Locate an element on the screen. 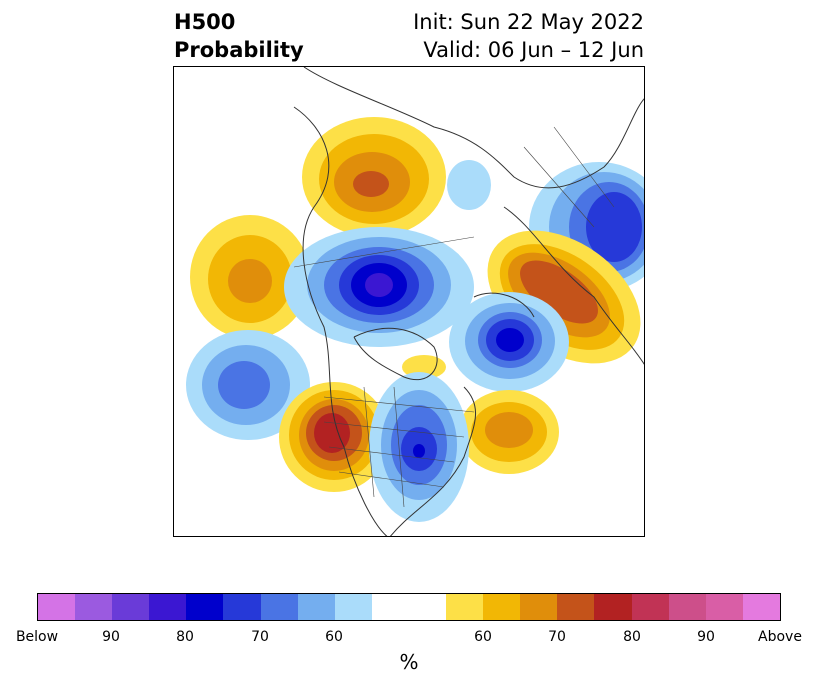 Image resolution: width=819 pixels, height=686 pixels. anomaly-negative-canada is located at coordinates (379, 287).